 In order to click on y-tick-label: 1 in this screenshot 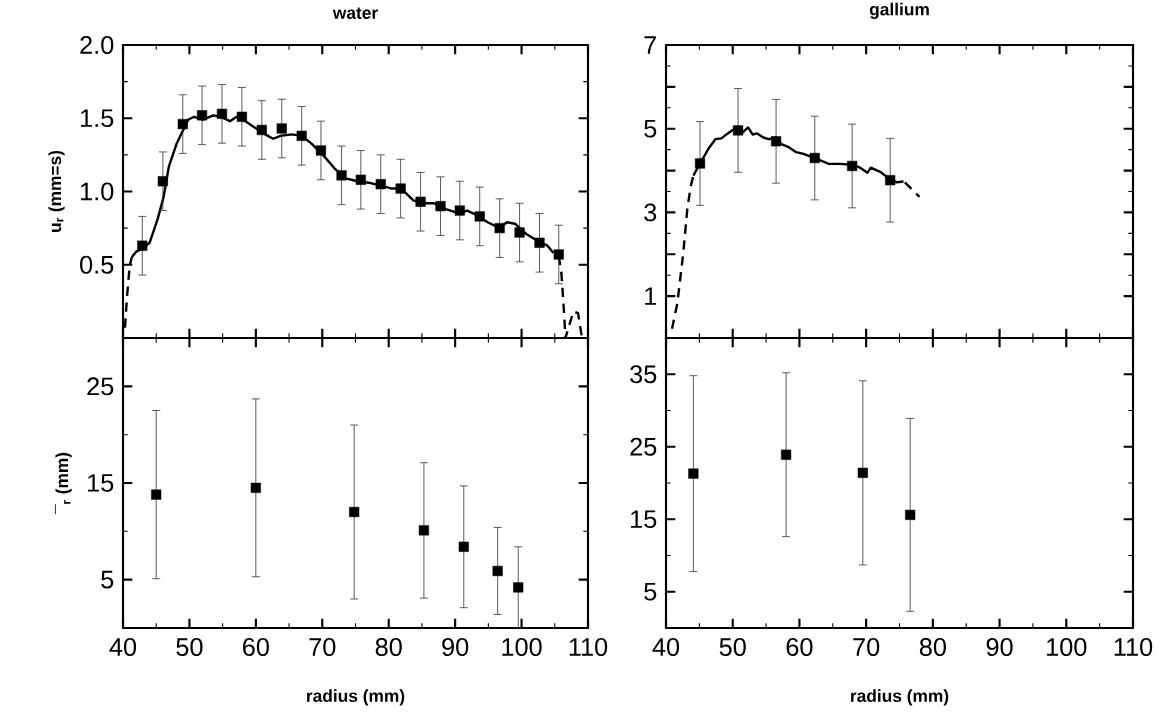, I will do `click(651, 296)`.